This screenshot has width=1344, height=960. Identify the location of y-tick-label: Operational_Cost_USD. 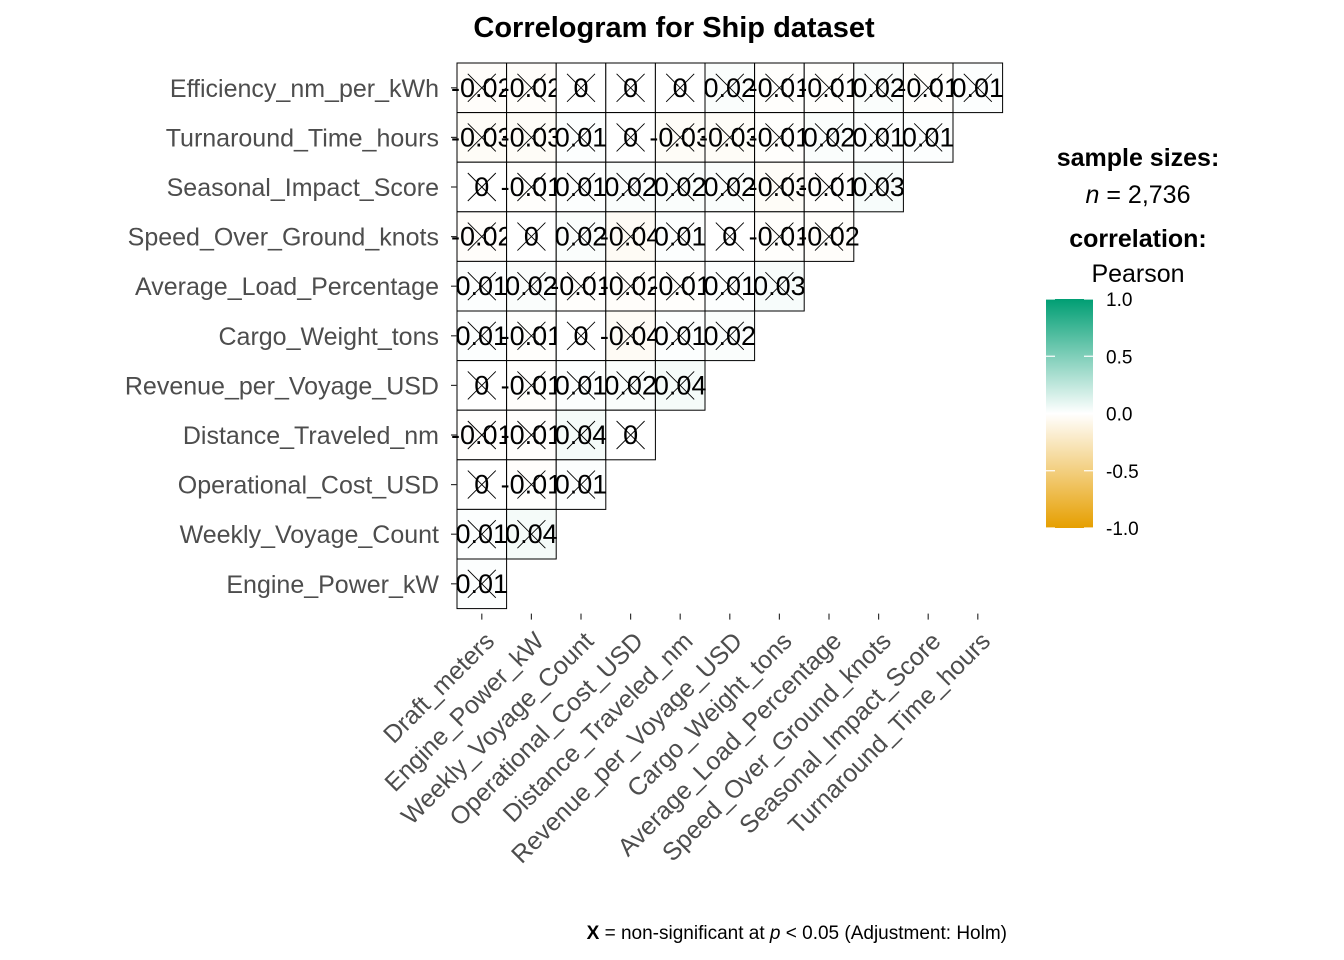
(308, 486).